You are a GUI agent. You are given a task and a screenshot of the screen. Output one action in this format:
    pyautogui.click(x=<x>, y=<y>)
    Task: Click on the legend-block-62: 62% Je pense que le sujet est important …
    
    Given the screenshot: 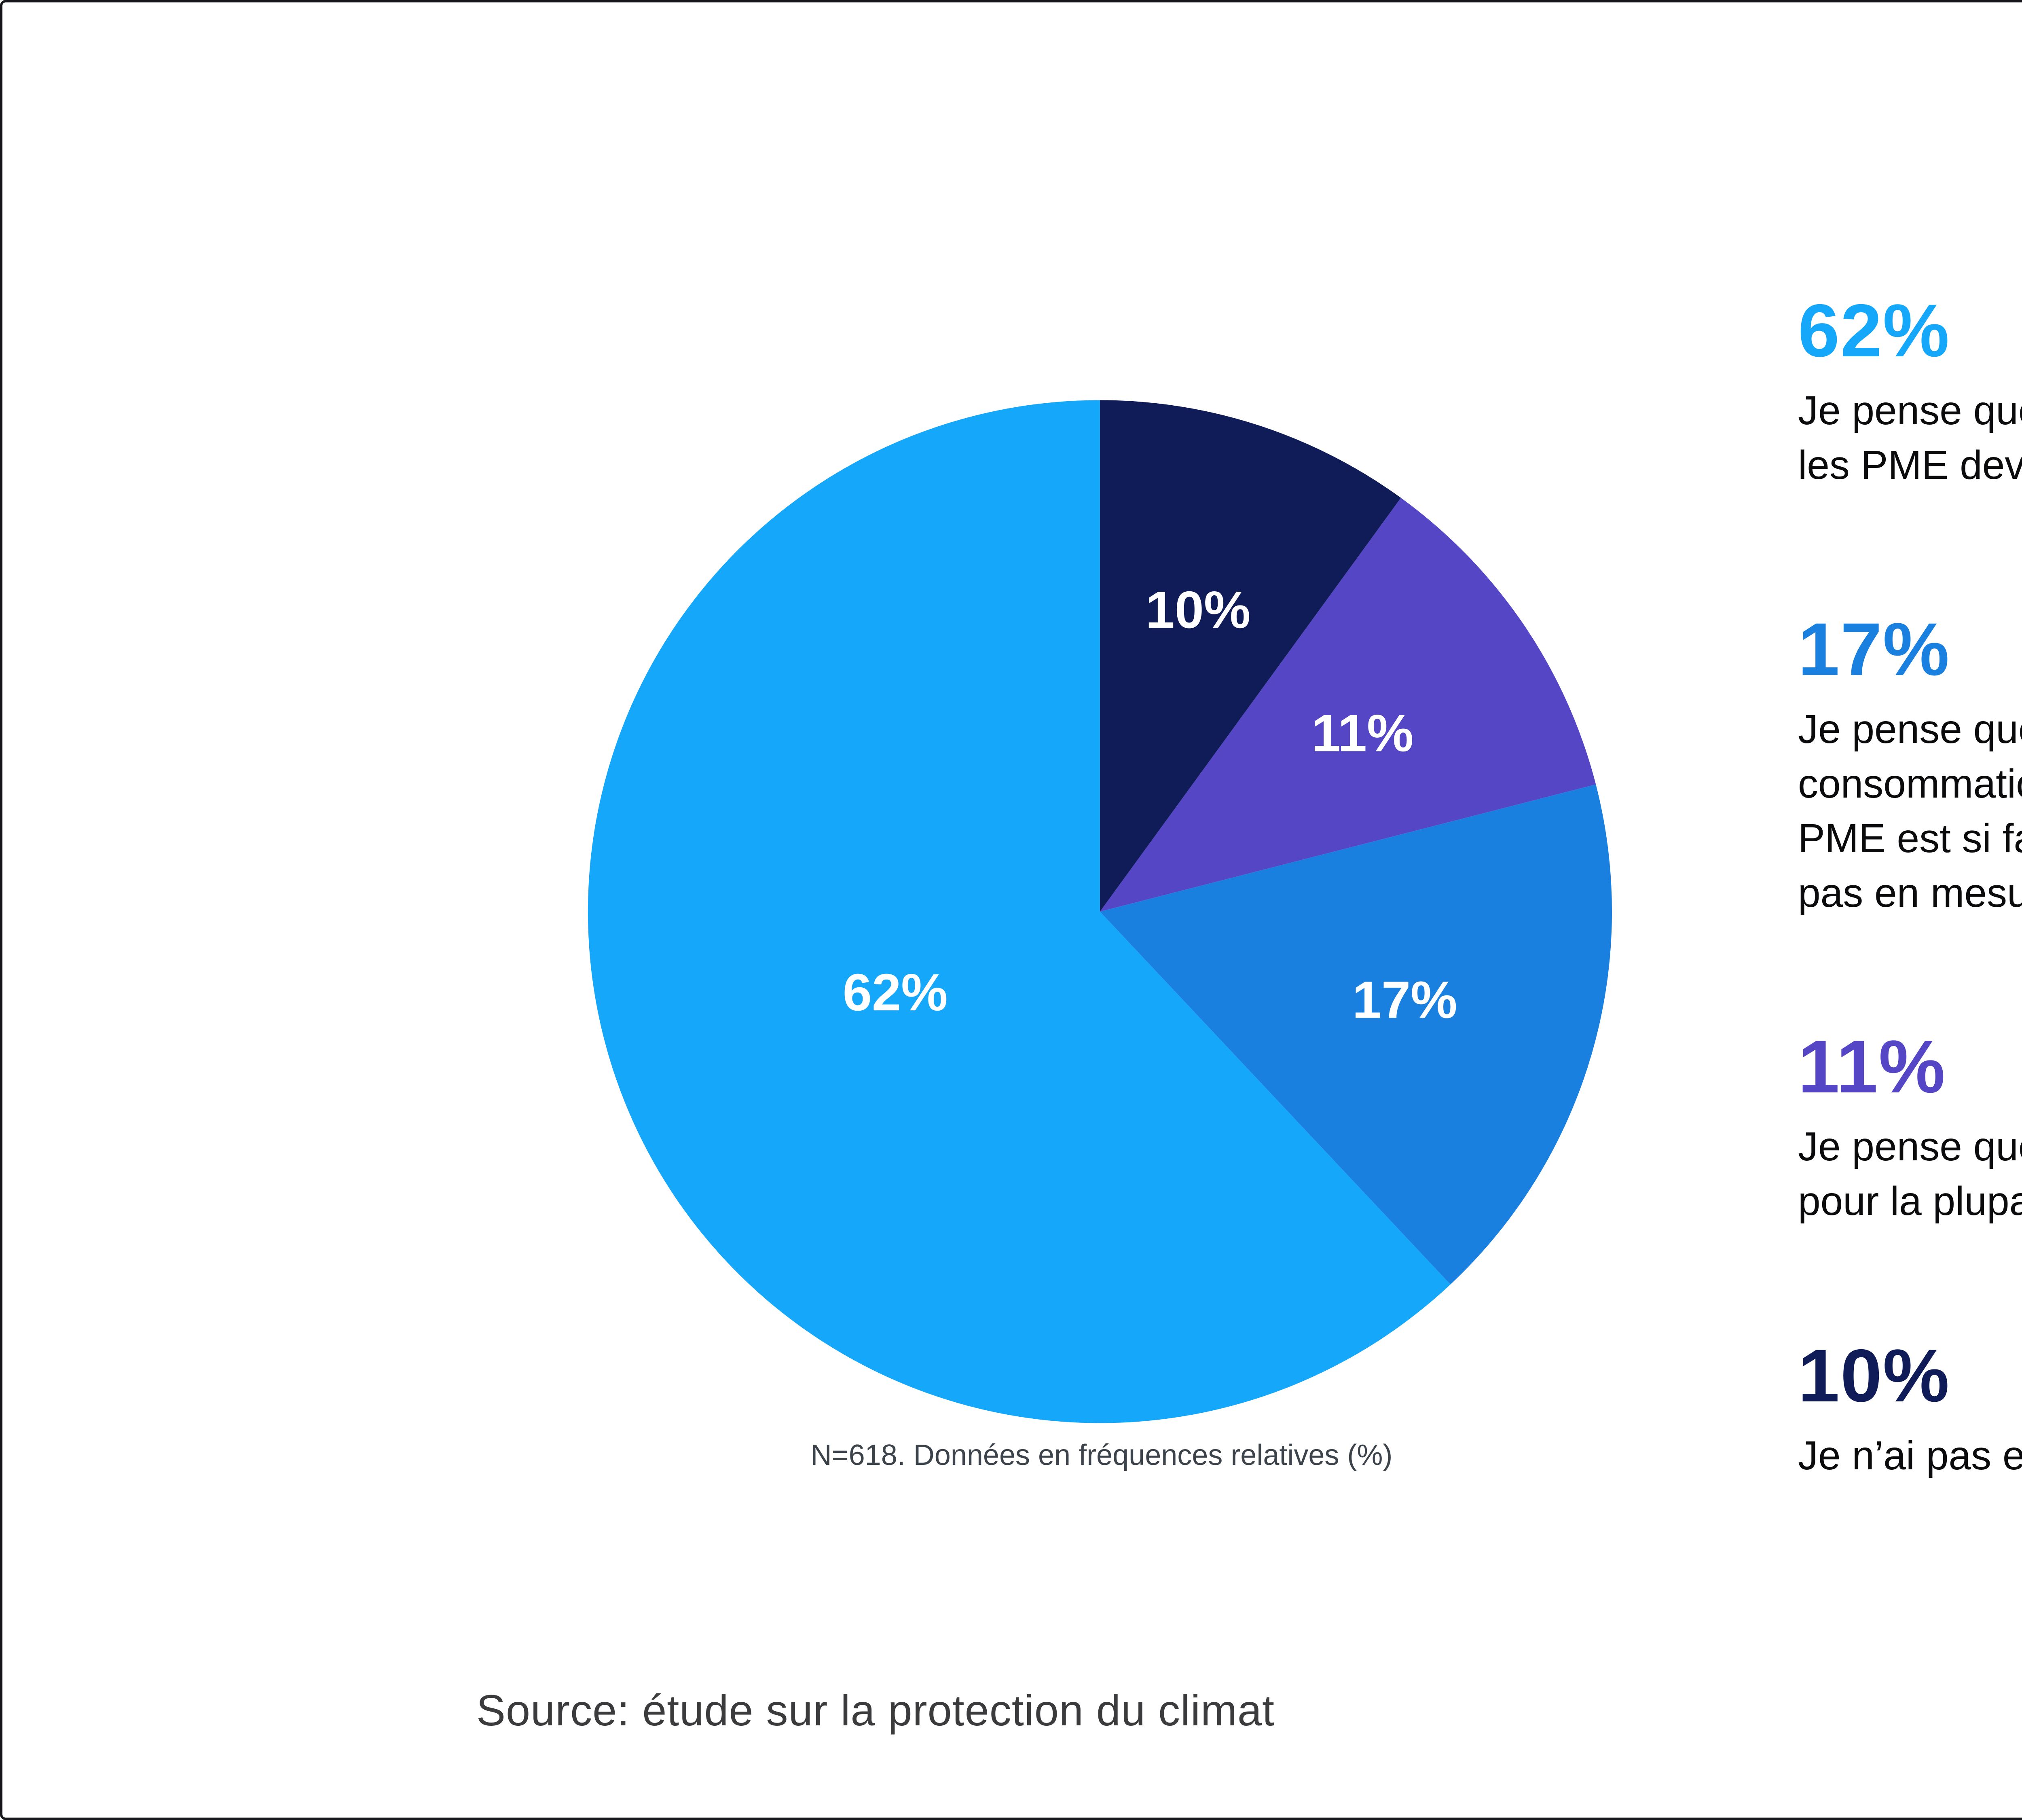 What is the action you would take?
    pyautogui.click(x=1910, y=391)
    